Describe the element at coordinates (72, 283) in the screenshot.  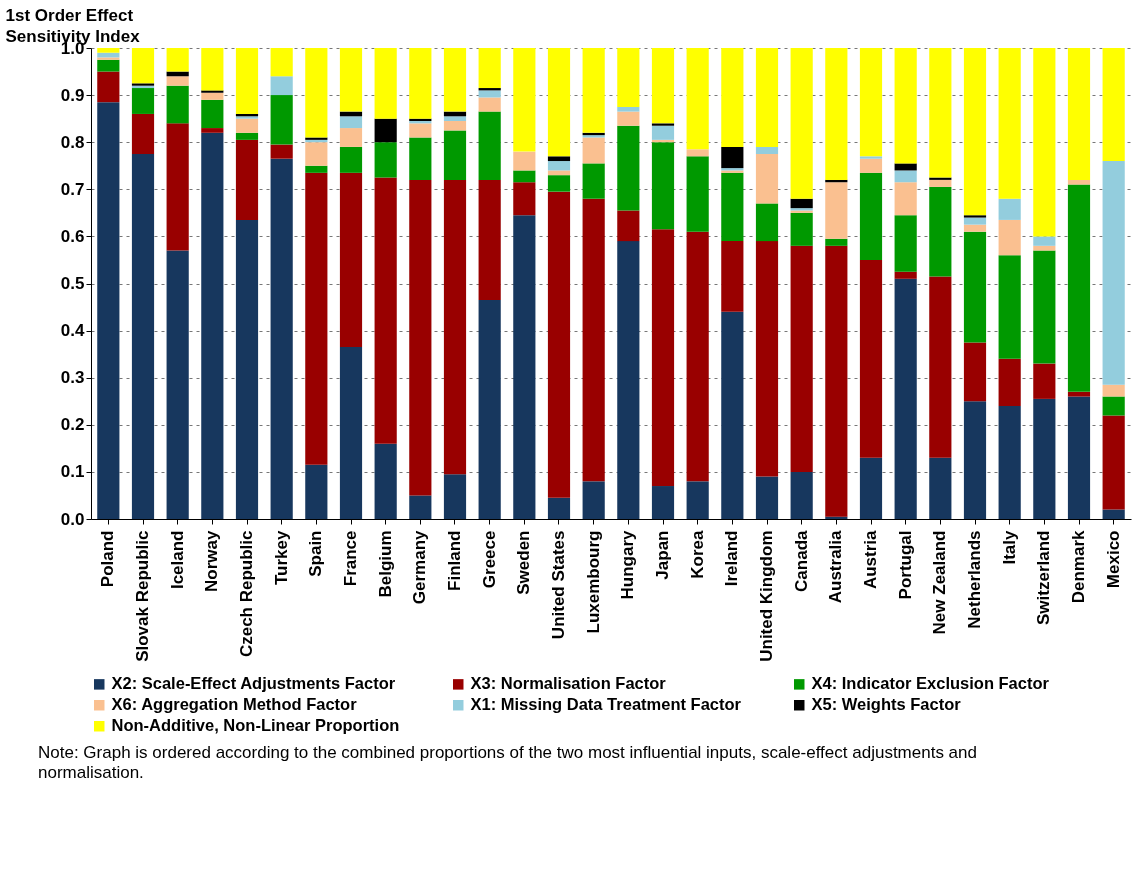
I see `y-tick-label: 0.5` at that location.